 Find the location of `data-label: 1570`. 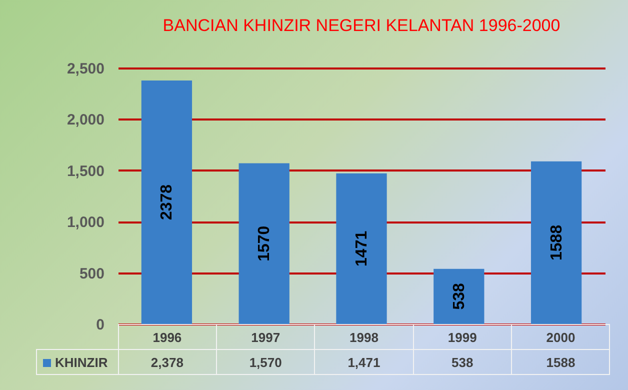

data-label: 1570 is located at coordinates (265, 244).